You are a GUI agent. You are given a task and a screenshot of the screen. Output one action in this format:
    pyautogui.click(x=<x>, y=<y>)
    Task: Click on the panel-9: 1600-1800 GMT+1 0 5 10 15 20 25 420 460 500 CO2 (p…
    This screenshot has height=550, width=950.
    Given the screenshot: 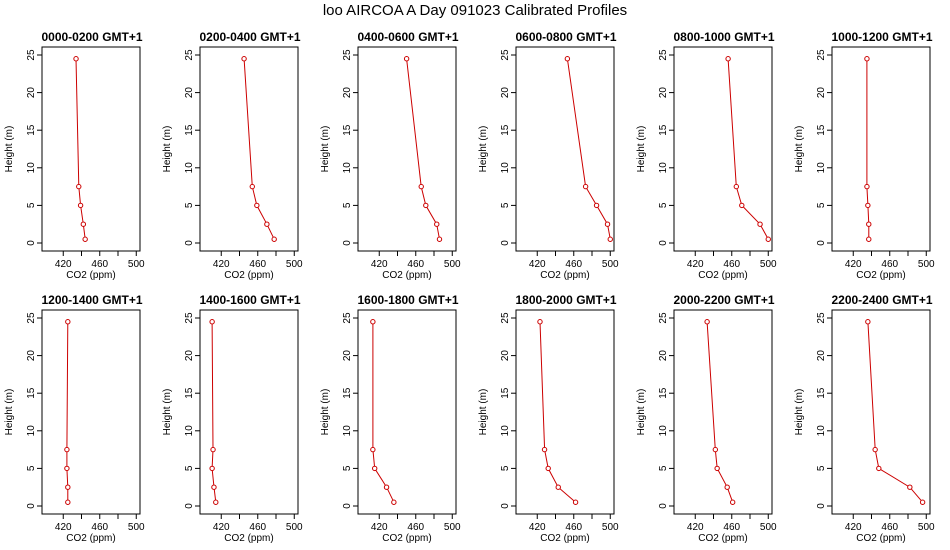 What is the action you would take?
    pyautogui.click(x=390, y=418)
    